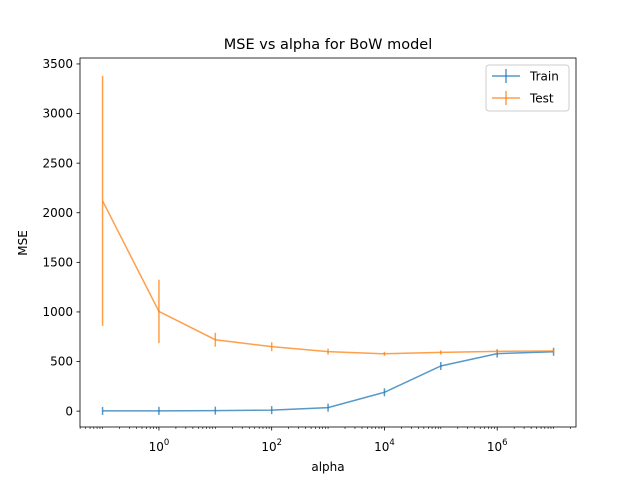 The height and width of the screenshot is (480, 640). I want to click on x-tick-label: 10⁴, so click(384, 446).